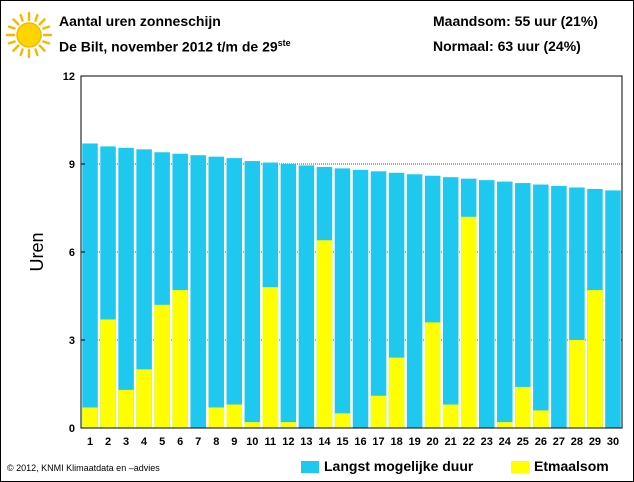 This screenshot has height=482, width=634. What do you see at coordinates (216, 442) in the screenshot?
I see `x-tick-label-8: 8` at bounding box center [216, 442].